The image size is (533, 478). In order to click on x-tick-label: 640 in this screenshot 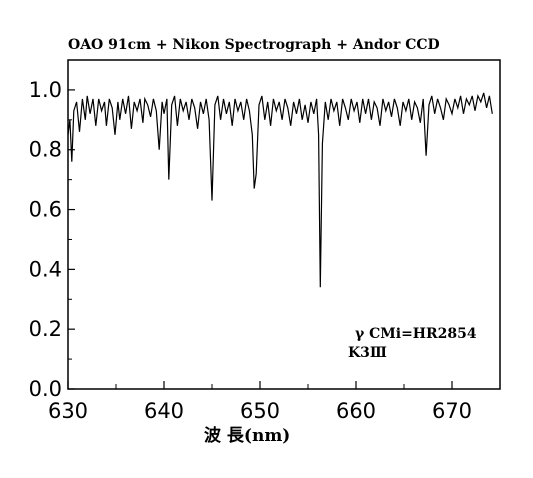, I will do `click(164, 411)`.